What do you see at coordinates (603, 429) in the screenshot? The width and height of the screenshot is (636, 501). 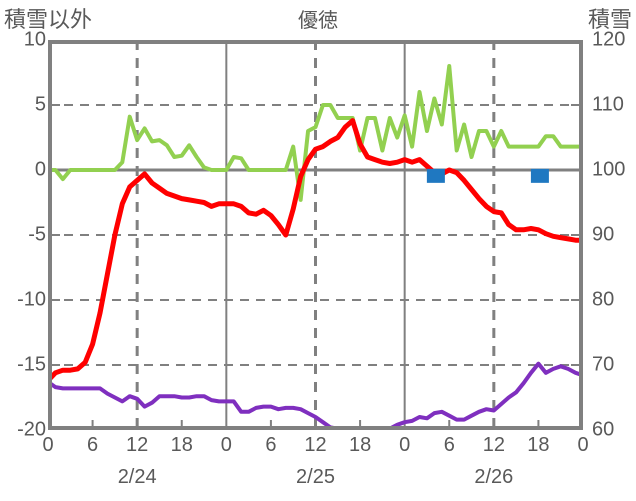 I see `y-axis-tick-label-right: 60` at bounding box center [603, 429].